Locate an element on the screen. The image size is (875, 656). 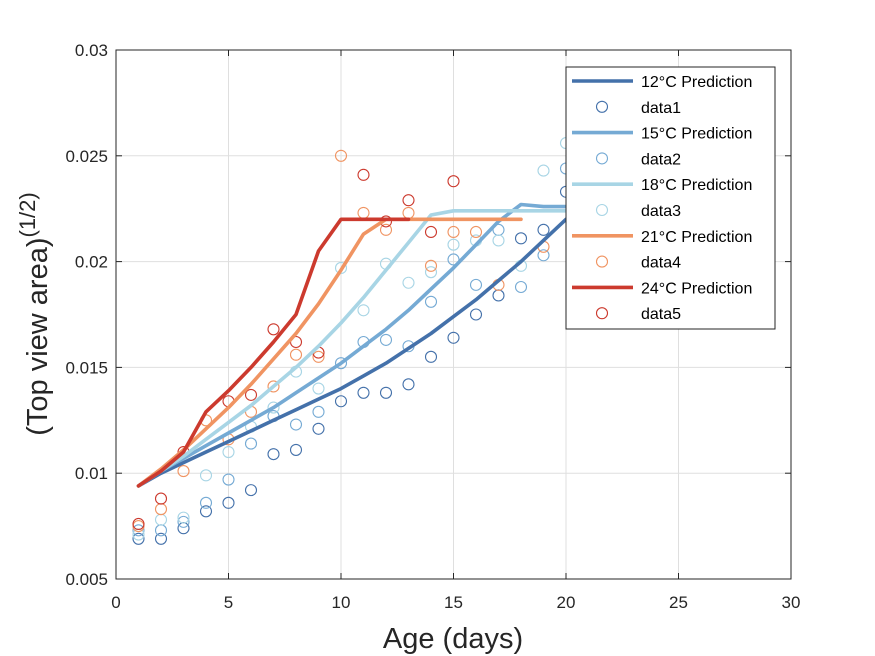
legend-entry-label: data1 is located at coordinates (661, 108).